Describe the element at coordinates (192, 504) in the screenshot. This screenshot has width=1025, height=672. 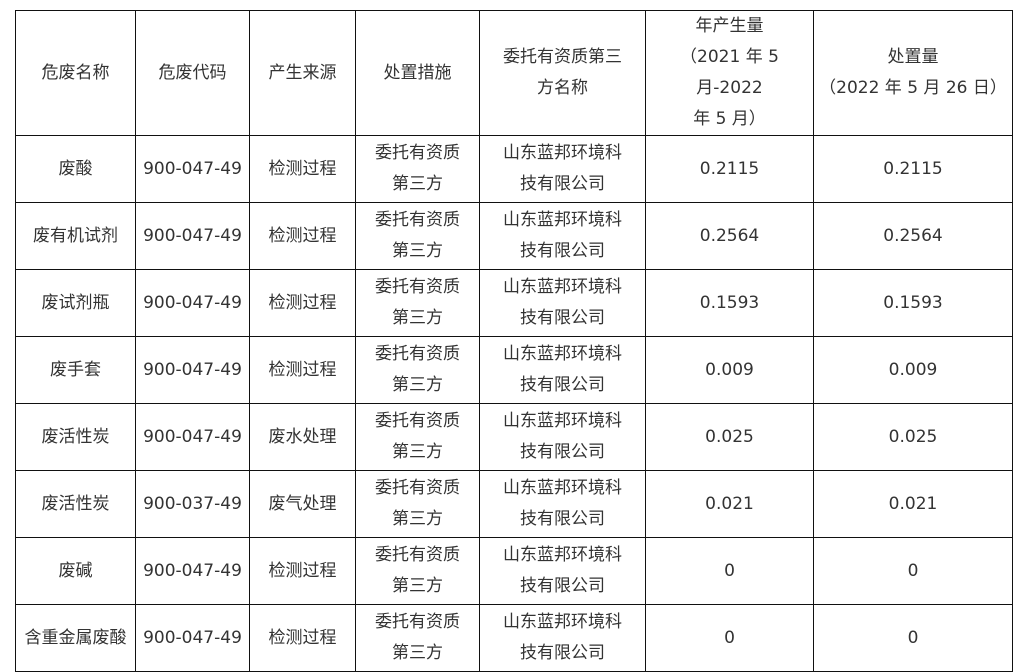
I see `cell-code: 900-037-49` at that location.